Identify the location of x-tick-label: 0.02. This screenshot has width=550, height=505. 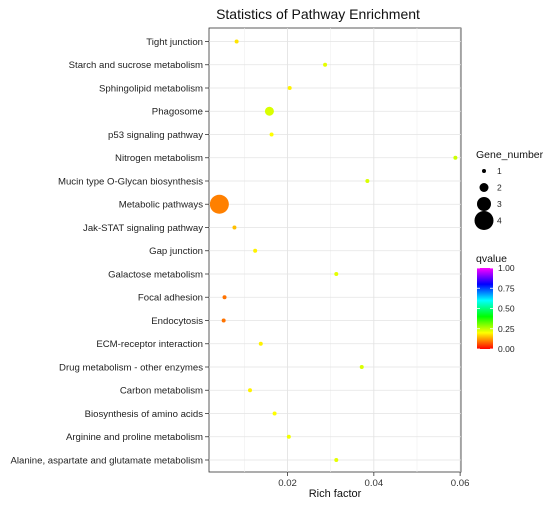
(287, 483).